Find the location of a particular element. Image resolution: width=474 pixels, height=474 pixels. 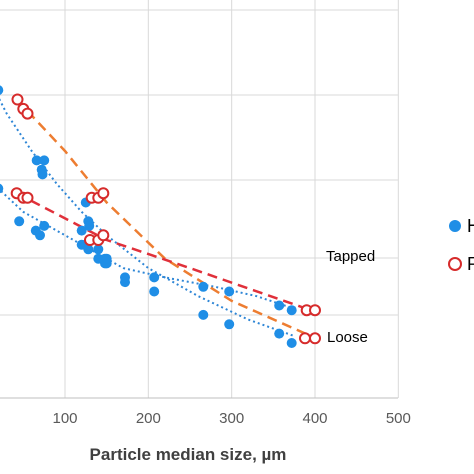

legend-marker-h is located at coordinates (455, 226).